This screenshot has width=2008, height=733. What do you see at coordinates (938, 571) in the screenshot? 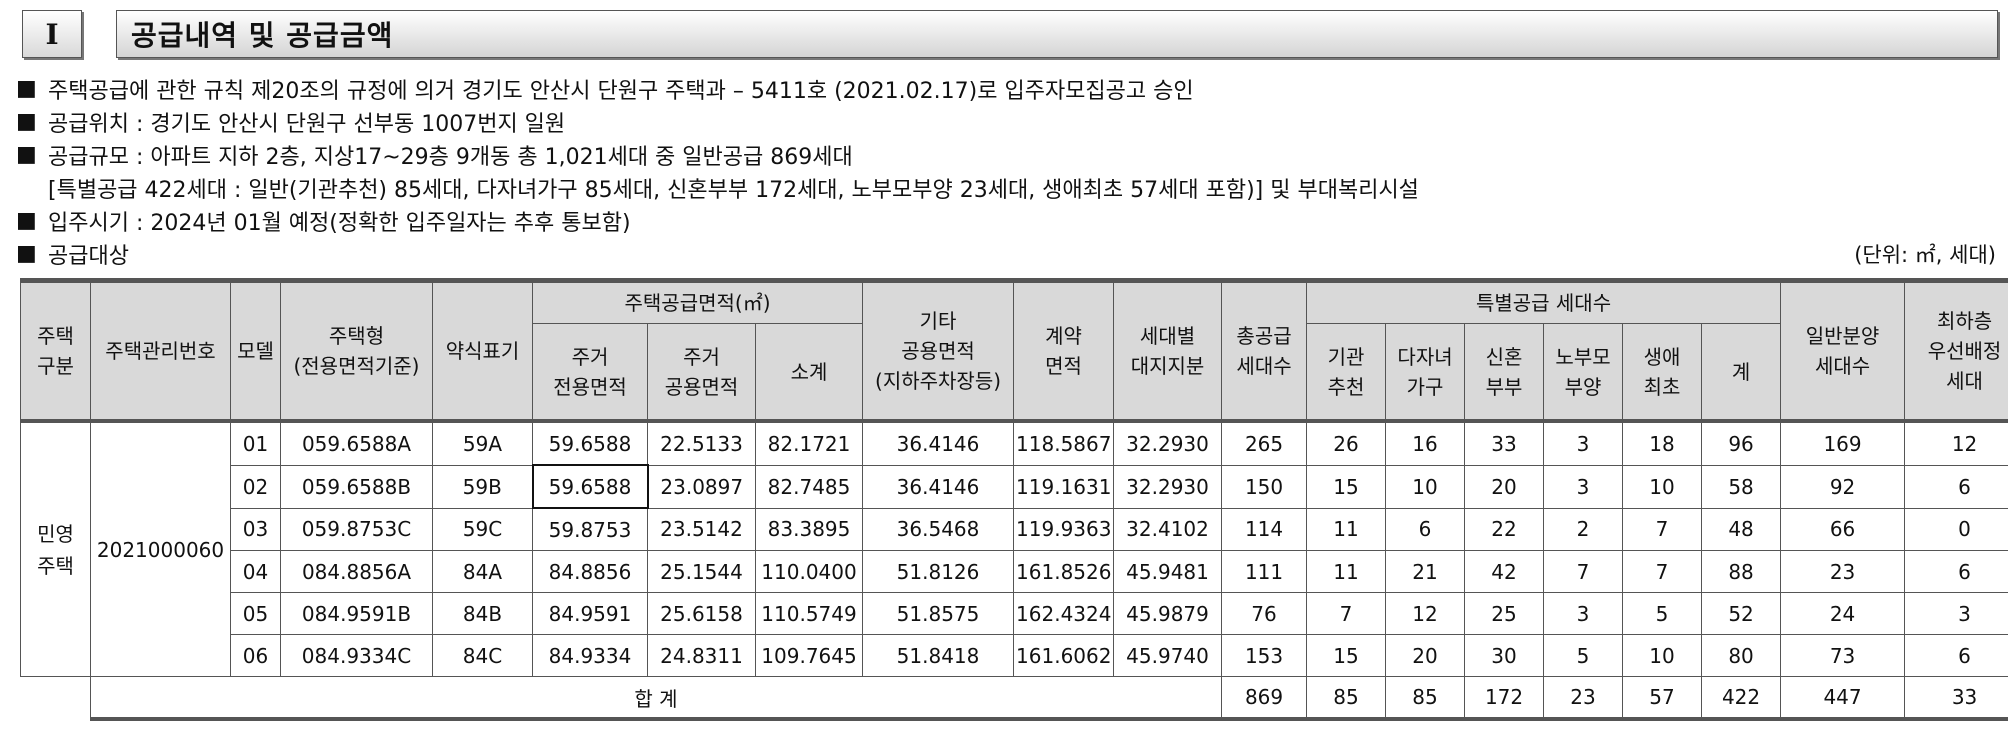
I see `cell-other-common: 51.8126` at bounding box center [938, 571].